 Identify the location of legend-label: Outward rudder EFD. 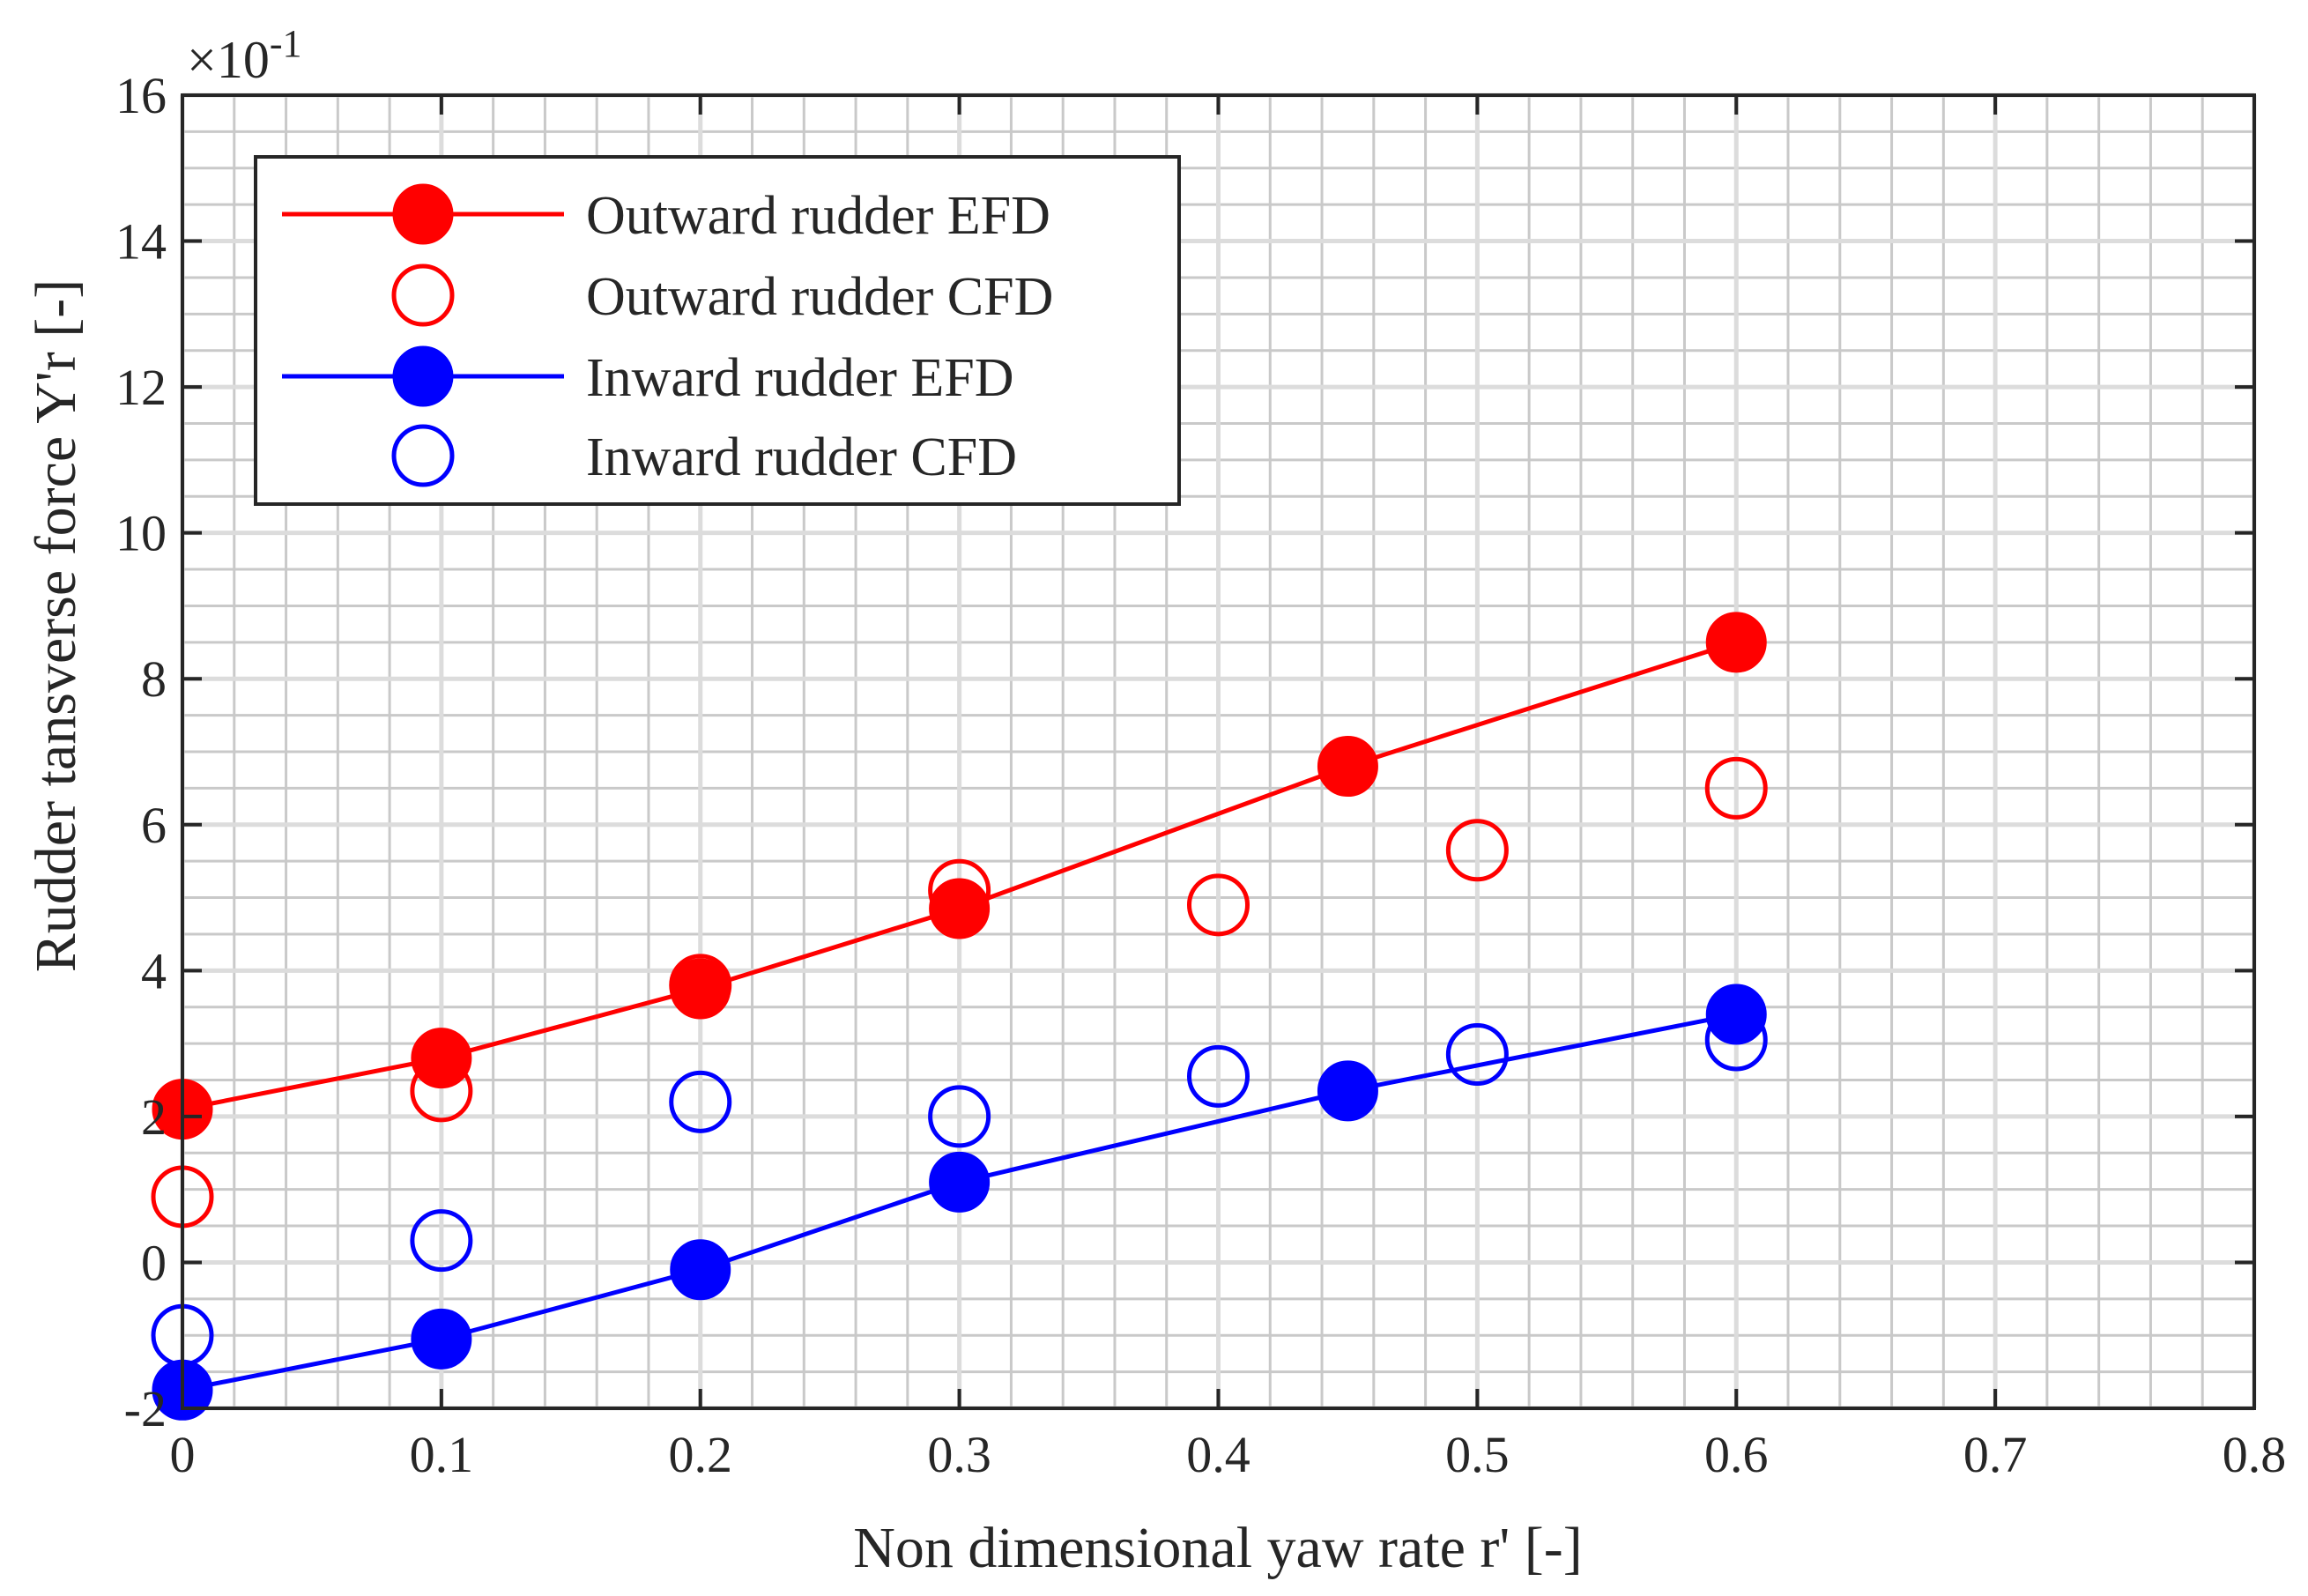
(818, 216).